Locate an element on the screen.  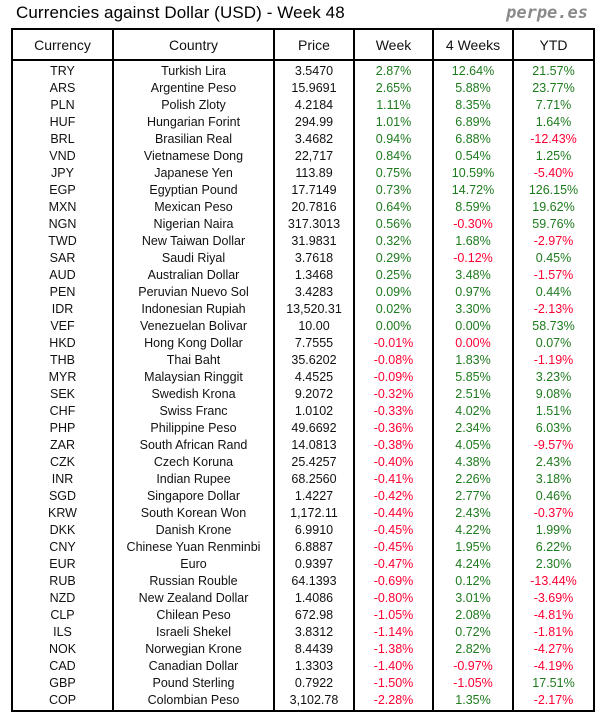
four-weeks-change-cell: 2.26% is located at coordinates (473, 479).